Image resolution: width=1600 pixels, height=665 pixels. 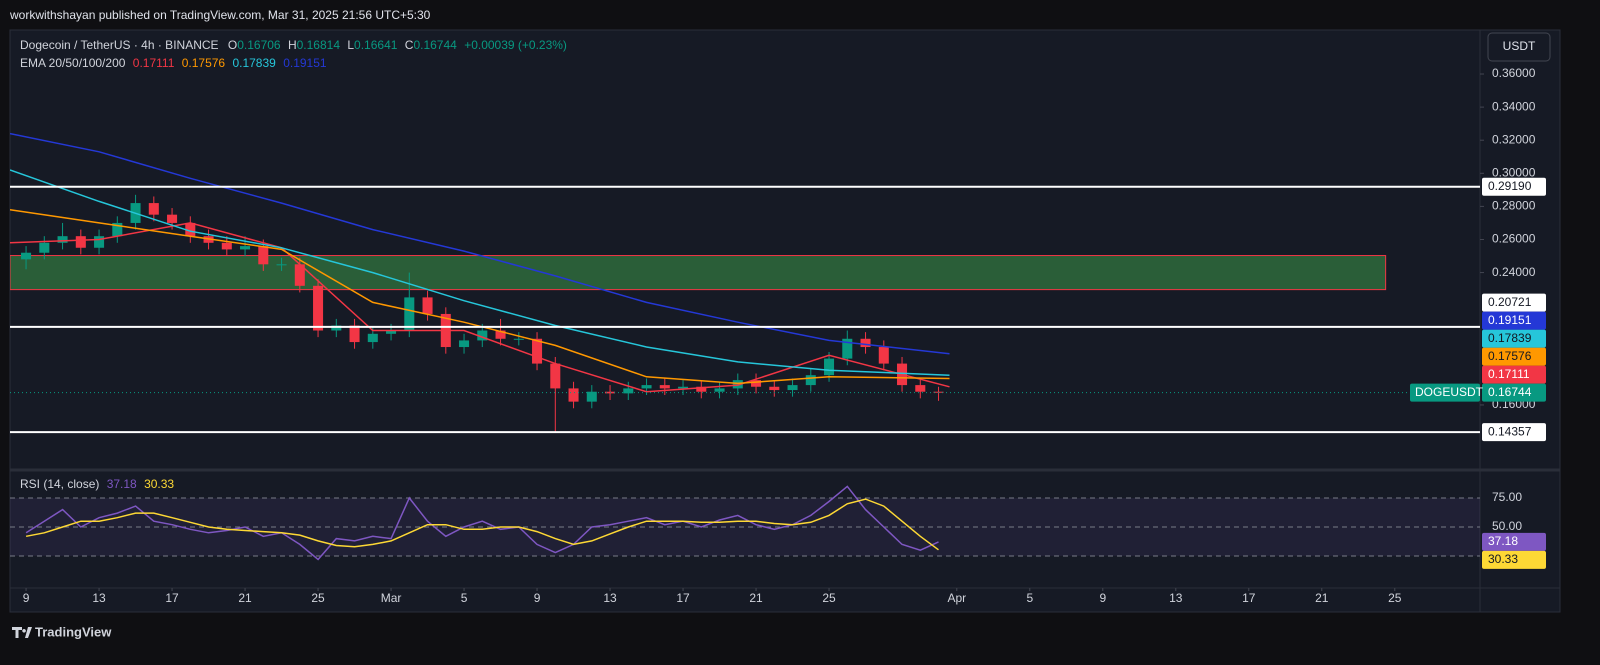 What do you see at coordinates (1510, 320) in the screenshot?
I see `axis-badge-label: 0.19151` at bounding box center [1510, 320].